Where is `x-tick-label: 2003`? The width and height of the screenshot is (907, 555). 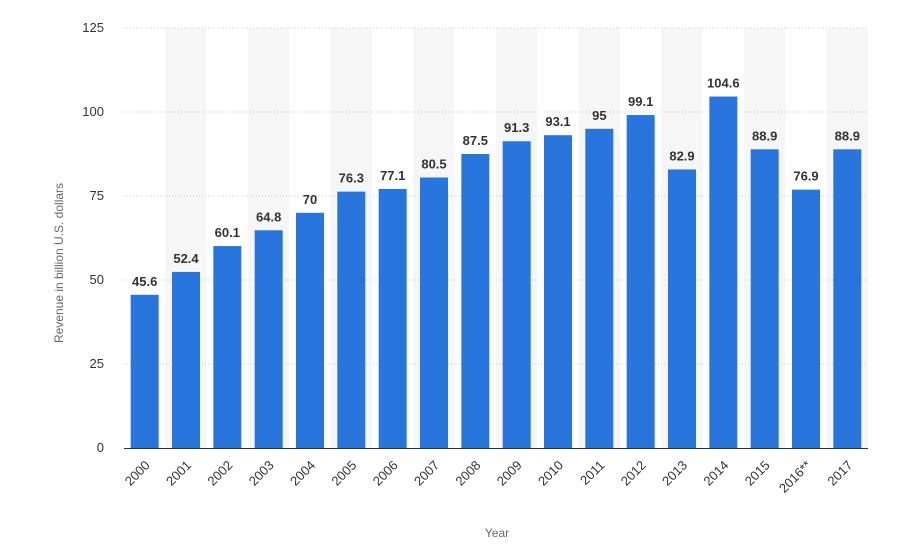
x-tick-label: 2003 is located at coordinates (261, 473).